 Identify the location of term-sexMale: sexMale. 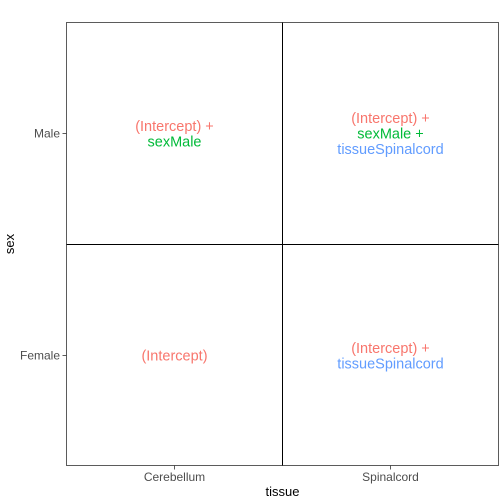
(175, 142).